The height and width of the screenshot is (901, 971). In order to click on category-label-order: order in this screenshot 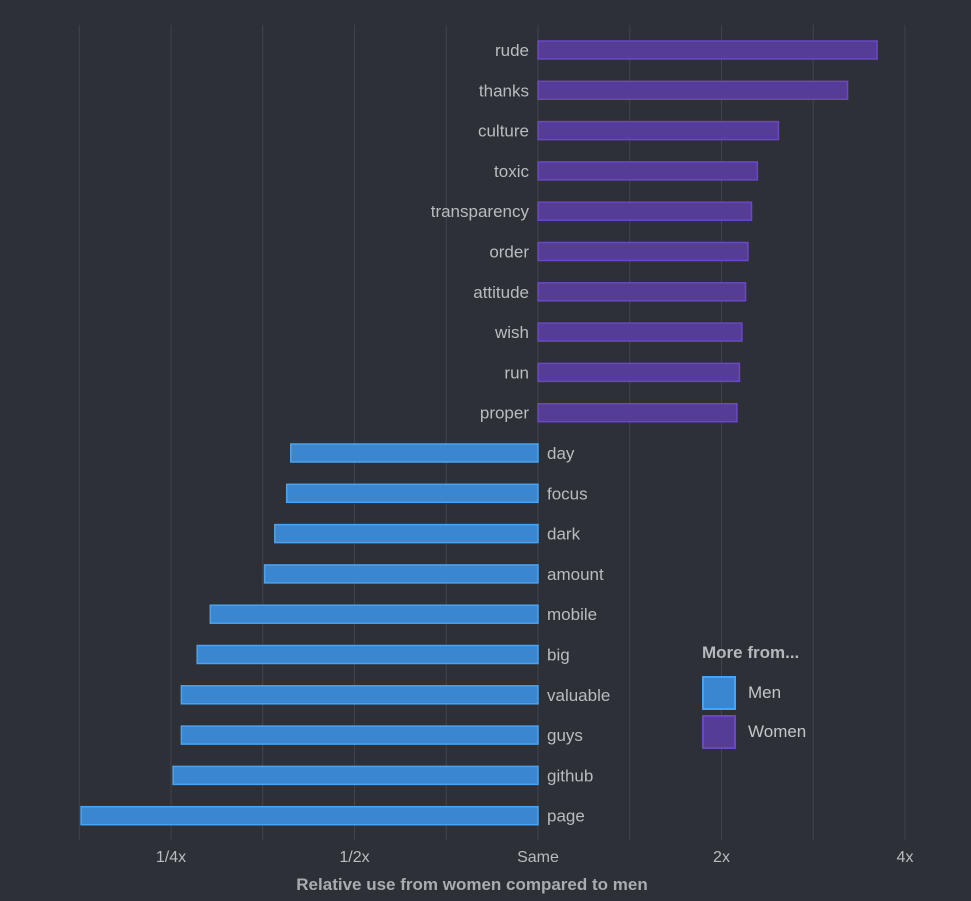, I will do `click(509, 252)`.